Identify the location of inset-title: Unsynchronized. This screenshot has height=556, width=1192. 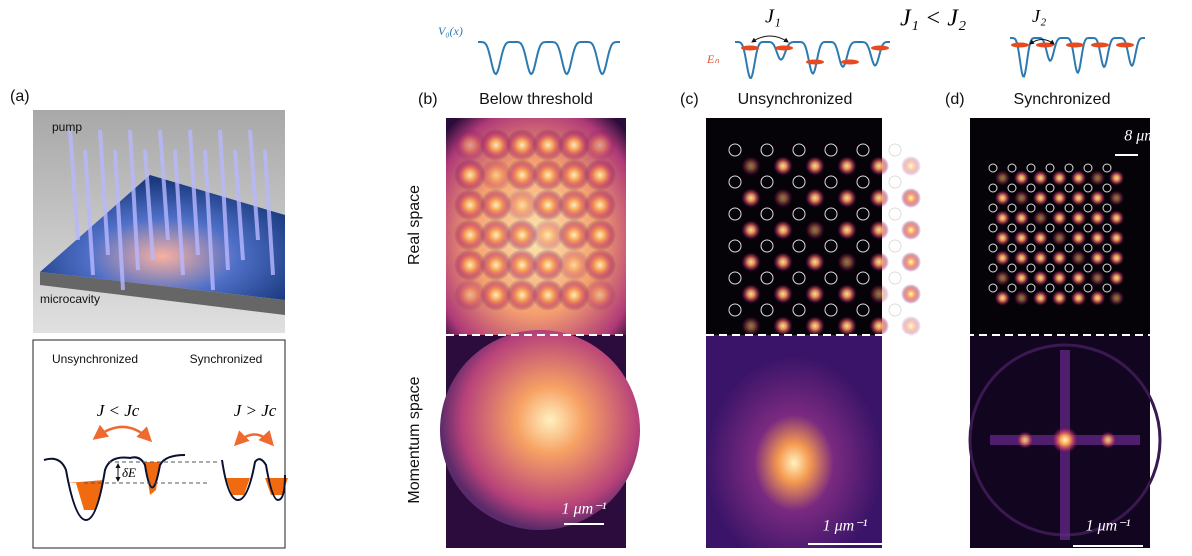
(95, 359).